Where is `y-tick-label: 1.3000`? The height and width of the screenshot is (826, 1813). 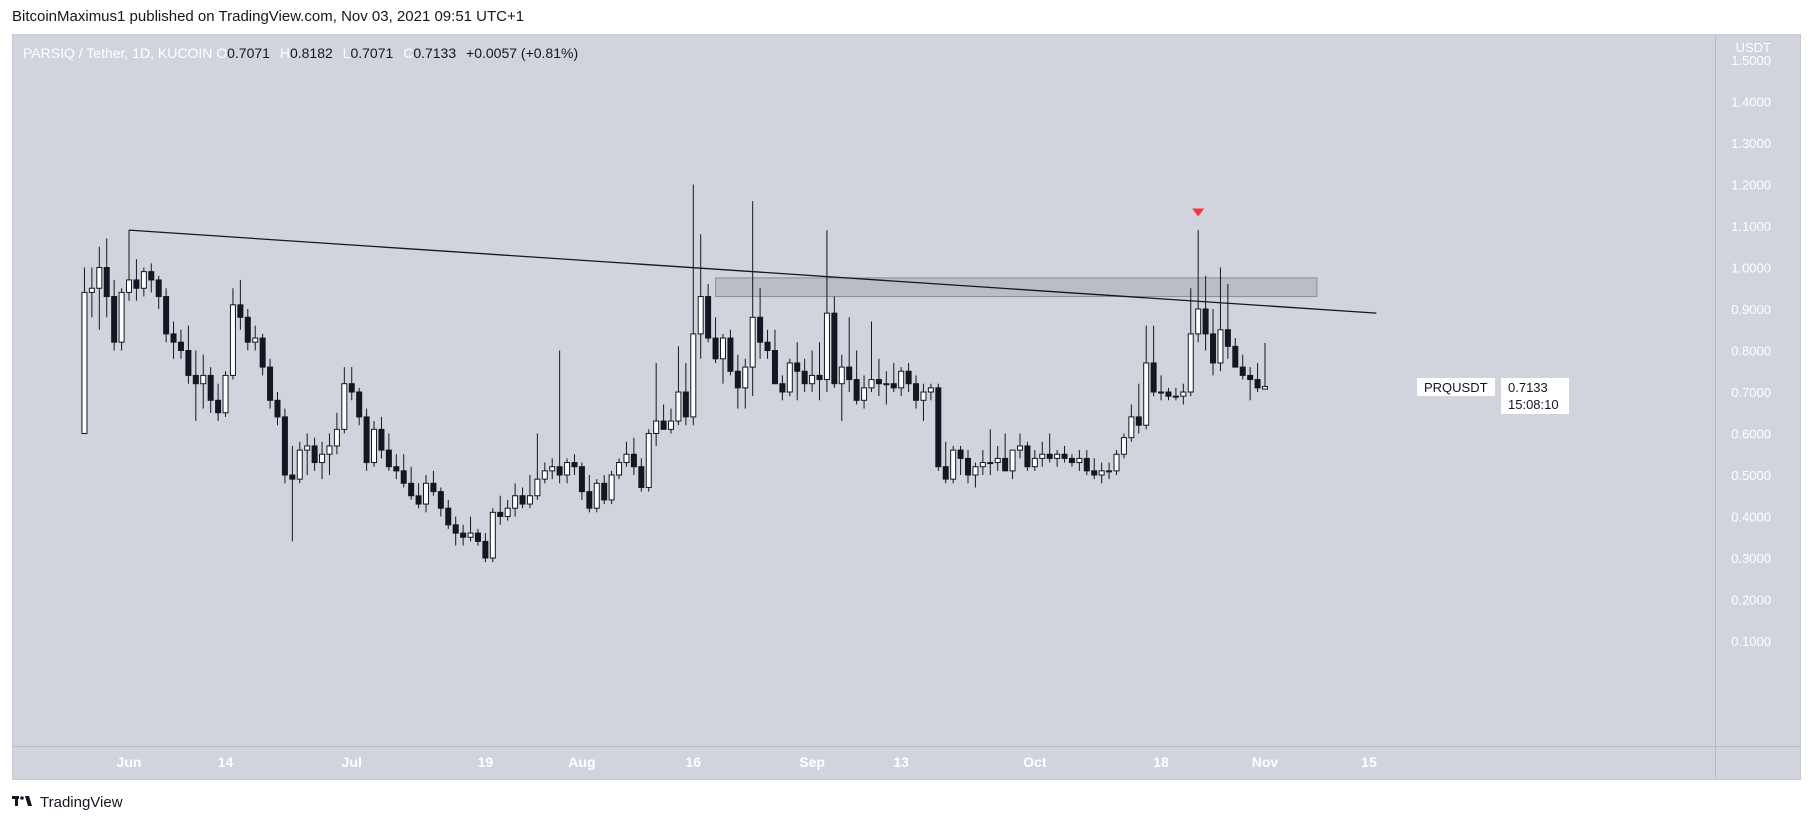 y-tick-label: 1.3000 is located at coordinates (1751, 143).